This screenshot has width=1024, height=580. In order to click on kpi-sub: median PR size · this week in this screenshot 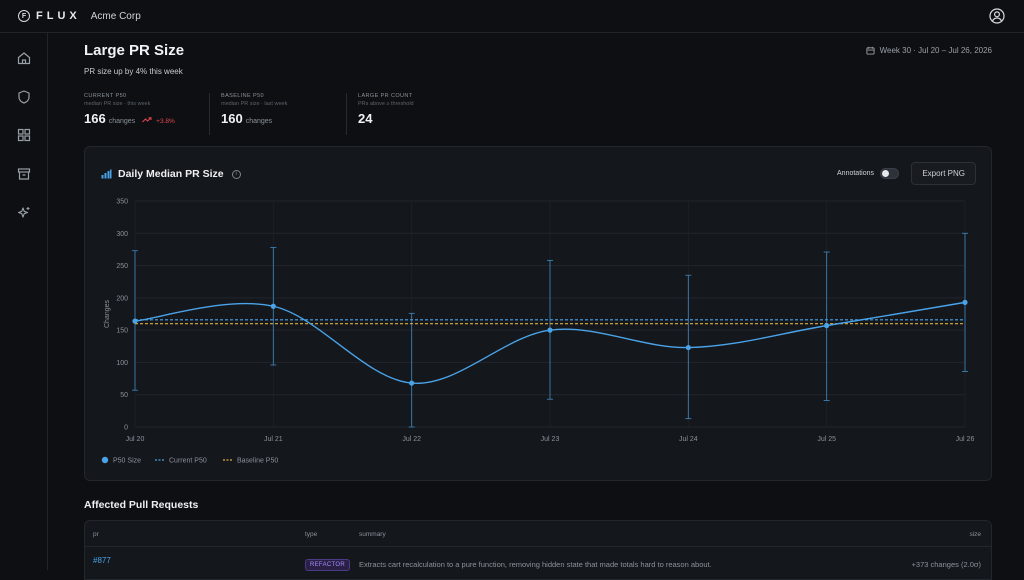, I will do `click(117, 104)`.